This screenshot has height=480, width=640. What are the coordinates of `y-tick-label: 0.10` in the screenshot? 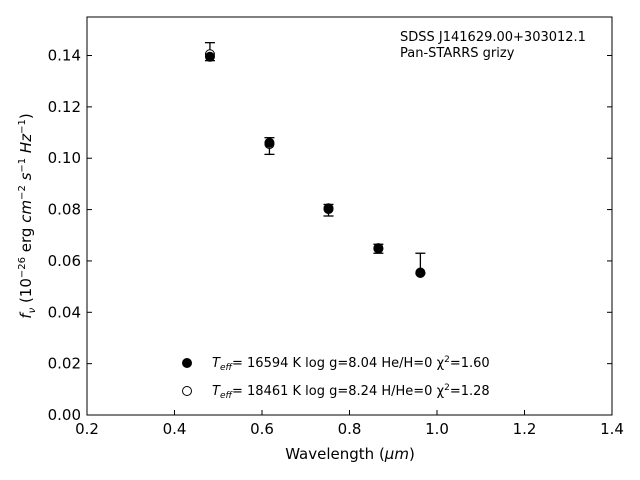 It's located at (64, 158).